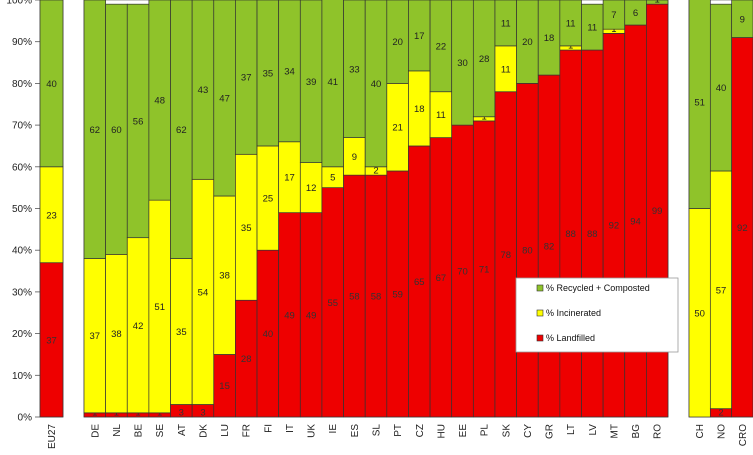 Image resolution: width=753 pixels, height=455 pixels. I want to click on x-tick-label: FR, so click(247, 430).